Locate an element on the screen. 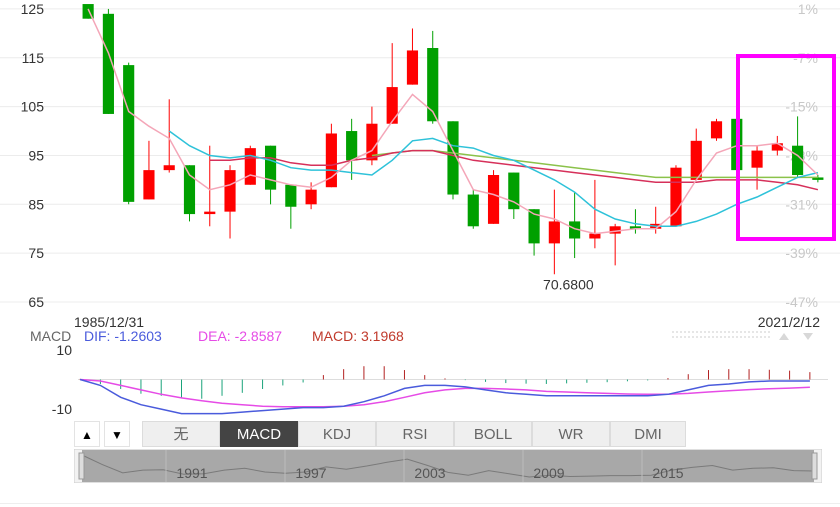 The image size is (840, 507). percent-axis: 1%-7%-15%-23%-31%-39%-47% is located at coordinates (801, 155).